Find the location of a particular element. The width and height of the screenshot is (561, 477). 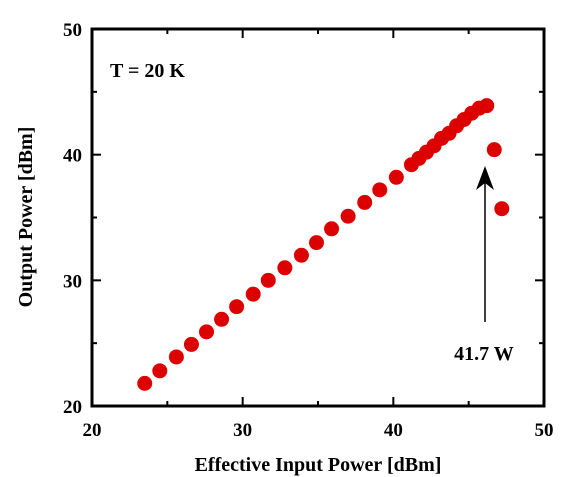

y-tick-label-20: 20 is located at coordinates (72, 407).